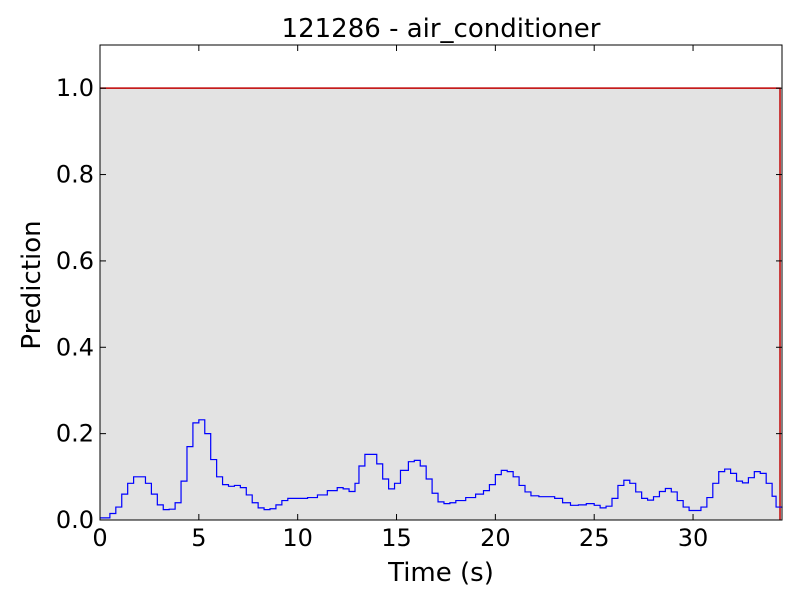  What do you see at coordinates (594, 538) in the screenshot?
I see `x-tick-label: 25` at bounding box center [594, 538].